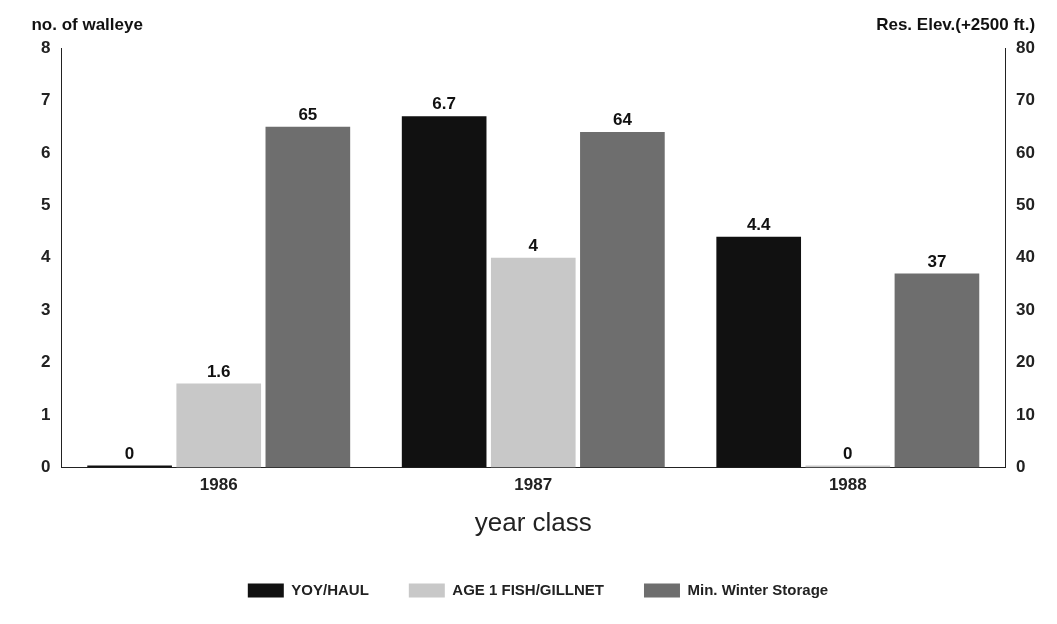  What do you see at coordinates (308, 114) in the screenshot?
I see `data-label: 65` at bounding box center [308, 114].